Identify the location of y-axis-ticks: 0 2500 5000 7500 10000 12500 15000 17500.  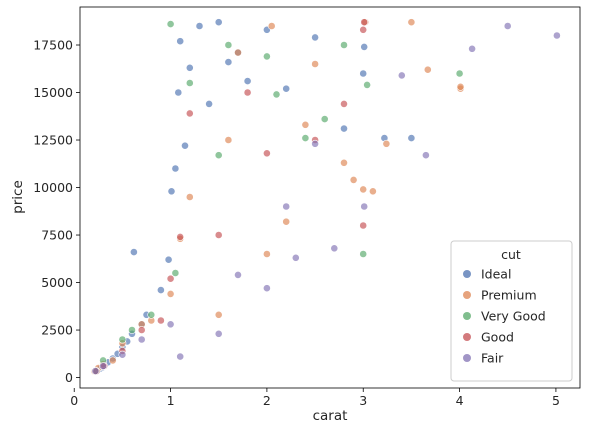
(56, 211).